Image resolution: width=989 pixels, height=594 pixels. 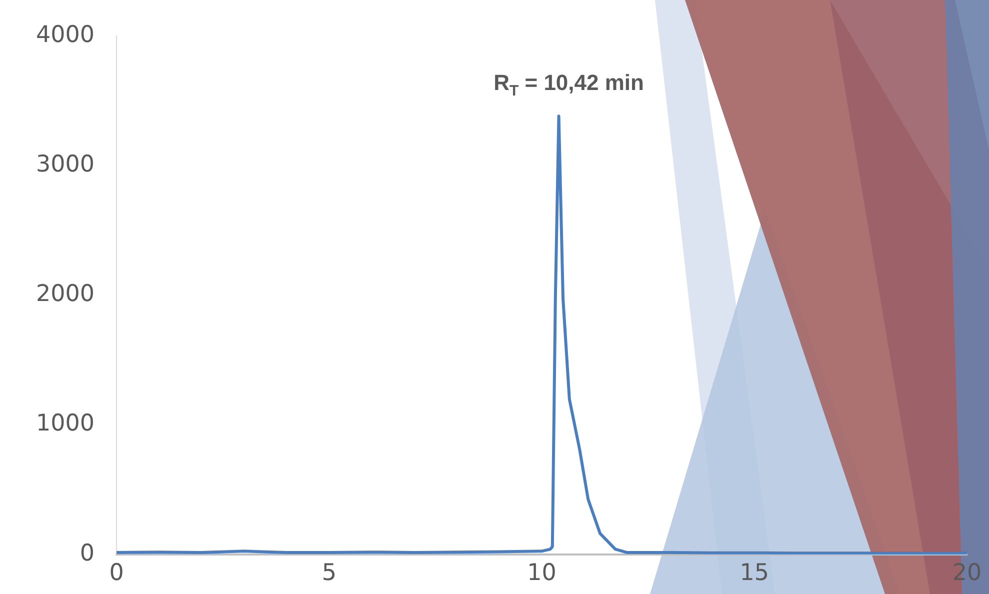 I want to click on y-tick-label: 1000, so click(x=65, y=423).